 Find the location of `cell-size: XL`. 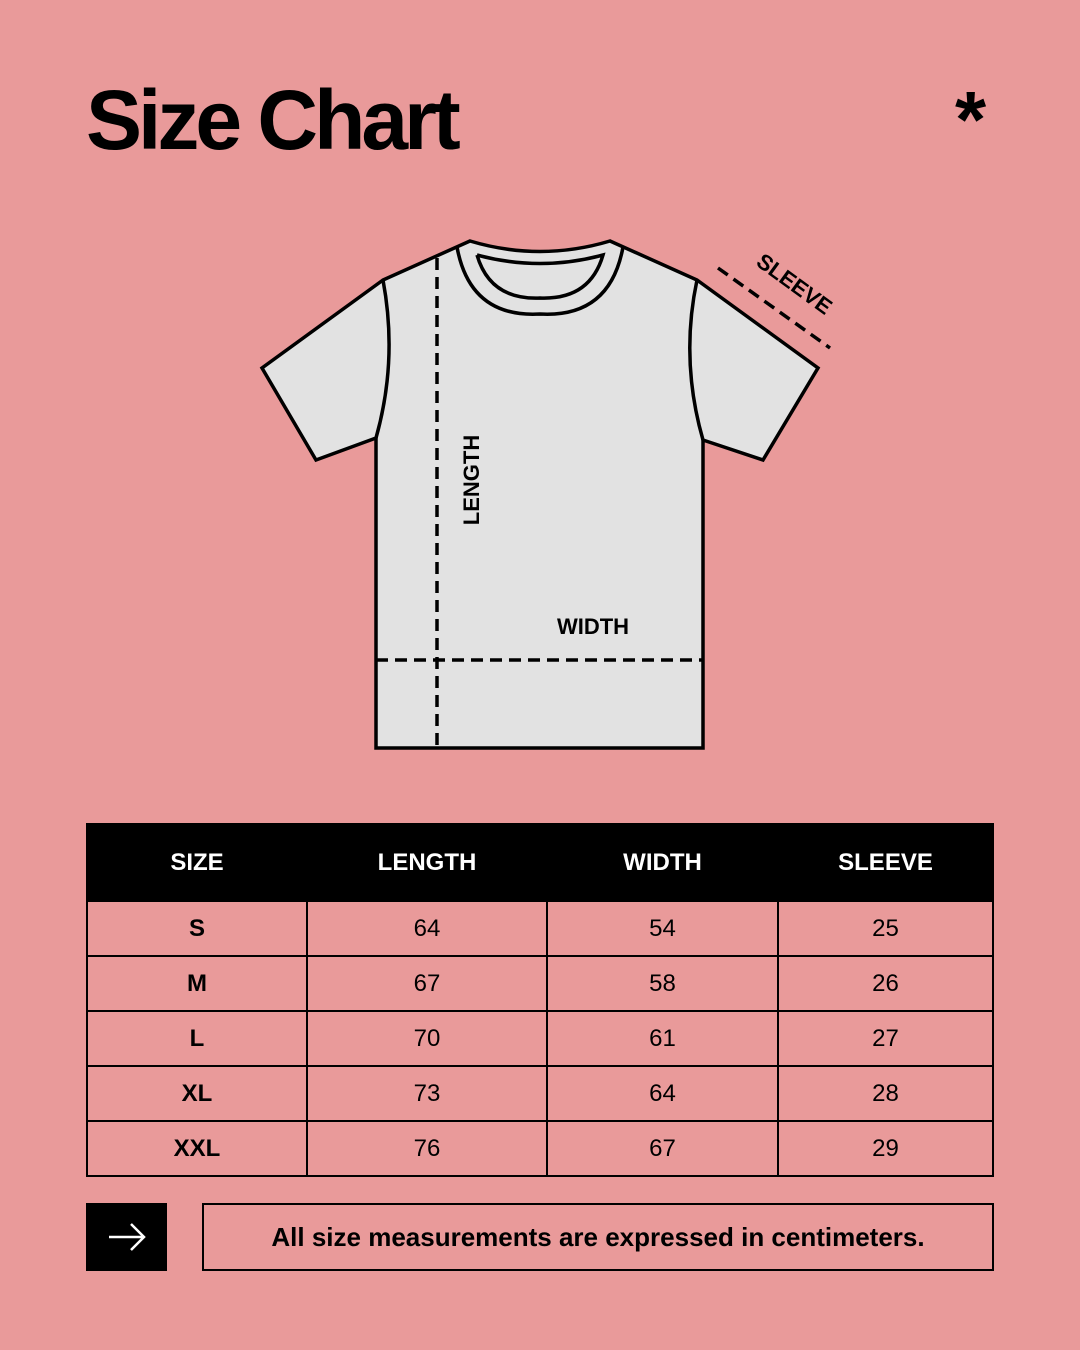

cell-size: XL is located at coordinates (197, 1093).